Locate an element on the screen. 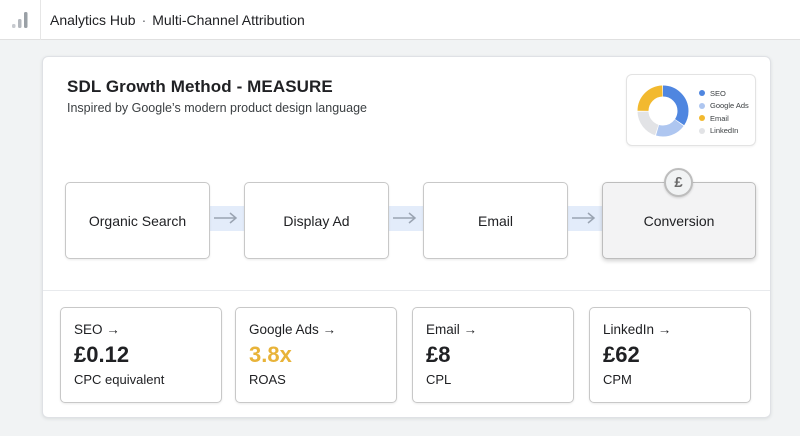 The height and width of the screenshot is (436, 800). card-title: SDL Growth Method - MEASURE is located at coordinates (200, 86).